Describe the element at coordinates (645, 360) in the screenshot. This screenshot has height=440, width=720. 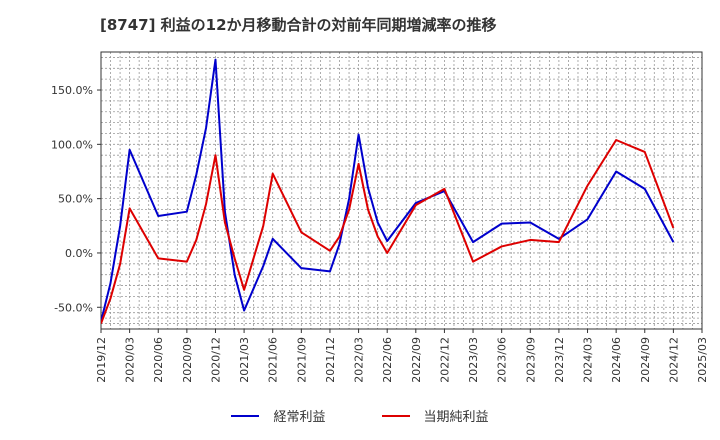
I see `x-tick-label: 2024/09` at that location.